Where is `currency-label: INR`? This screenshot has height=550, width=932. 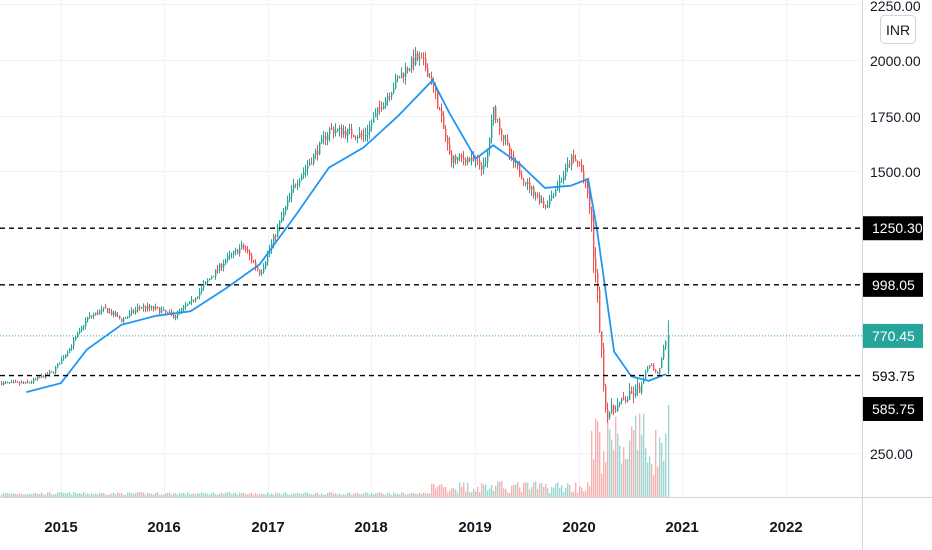
currency-label: INR is located at coordinates (898, 30).